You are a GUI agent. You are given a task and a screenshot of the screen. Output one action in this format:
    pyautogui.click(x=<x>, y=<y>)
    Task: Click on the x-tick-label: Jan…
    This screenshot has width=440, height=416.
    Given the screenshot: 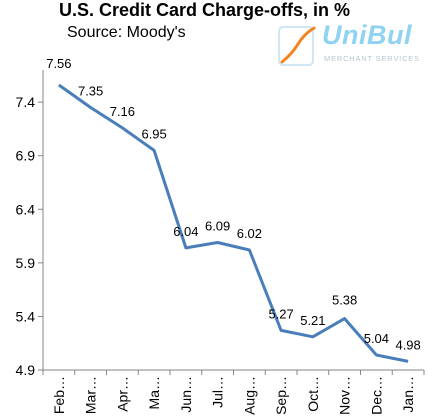 What is the action you would take?
    pyautogui.click(x=408, y=394)
    